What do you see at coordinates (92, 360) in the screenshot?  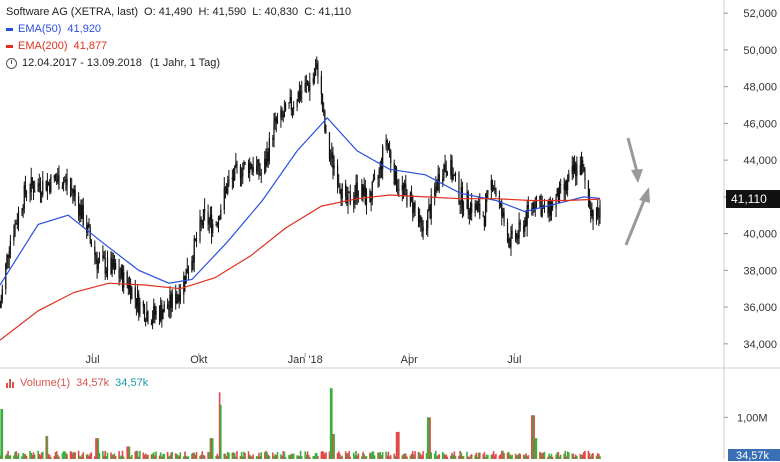 I see `x-tick-label: Jul` at bounding box center [92, 360].